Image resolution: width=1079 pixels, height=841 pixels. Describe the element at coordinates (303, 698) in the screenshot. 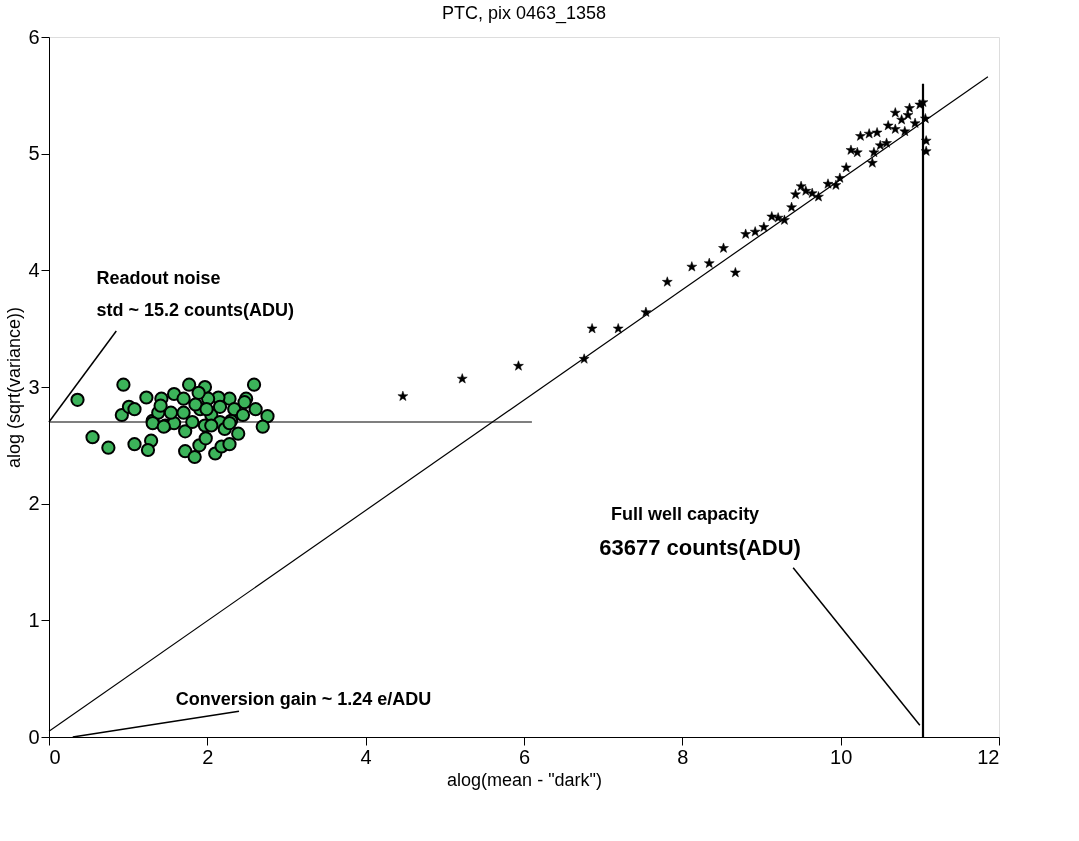

I see `annotation: Conversion gain ~ 1.24 e/ADU` at that location.